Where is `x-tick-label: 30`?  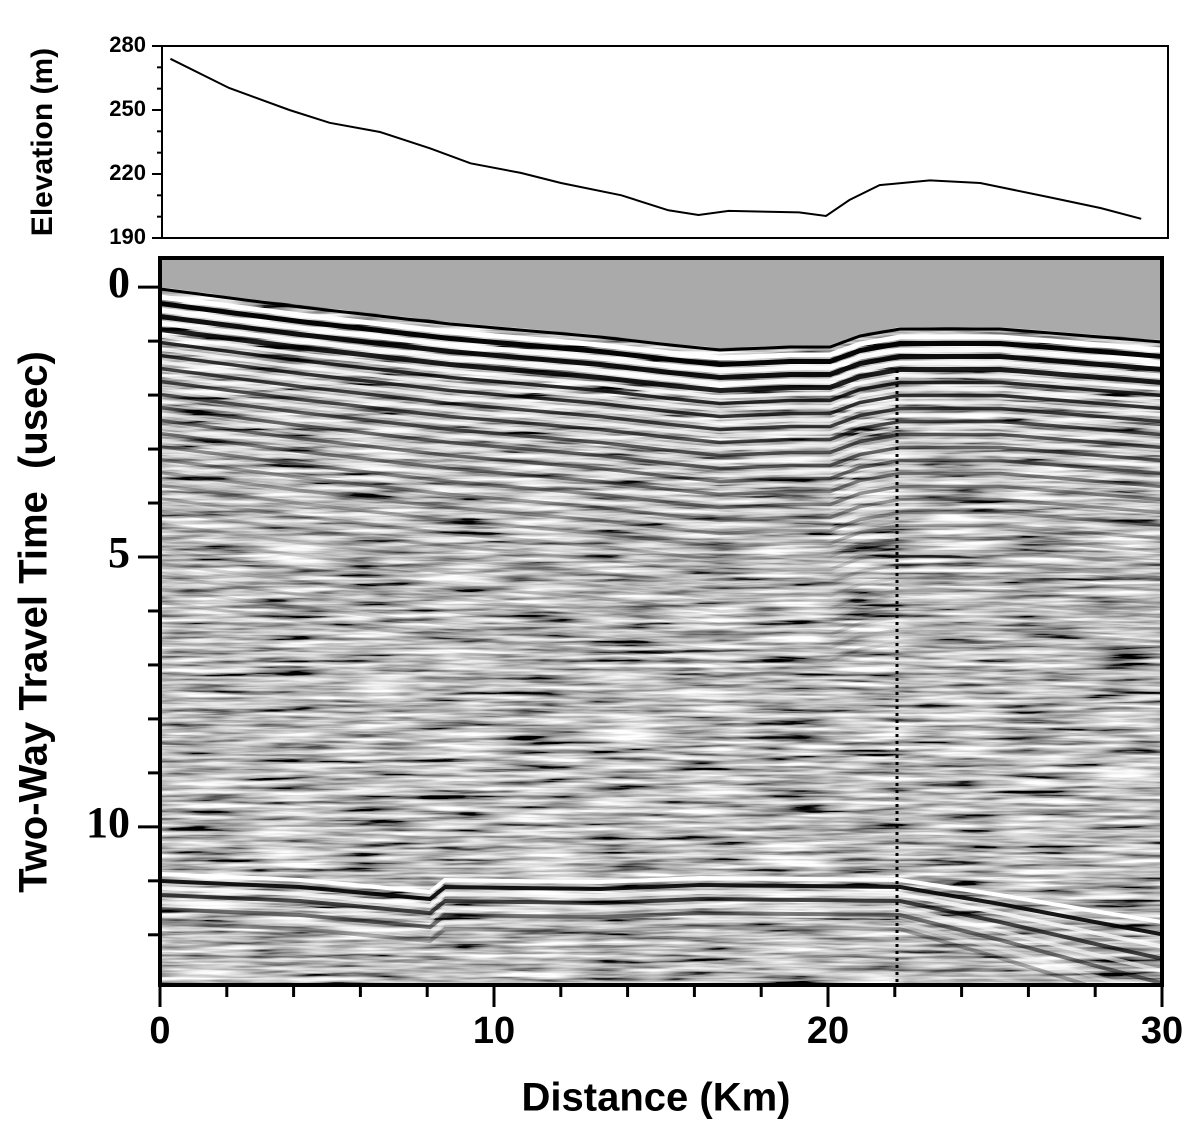
x-tick-label: 30 is located at coordinates (1162, 1031).